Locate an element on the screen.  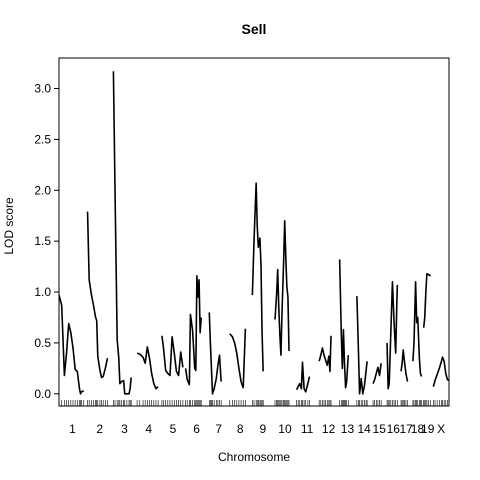
x-tick-label: 6 is located at coordinates (196, 429).